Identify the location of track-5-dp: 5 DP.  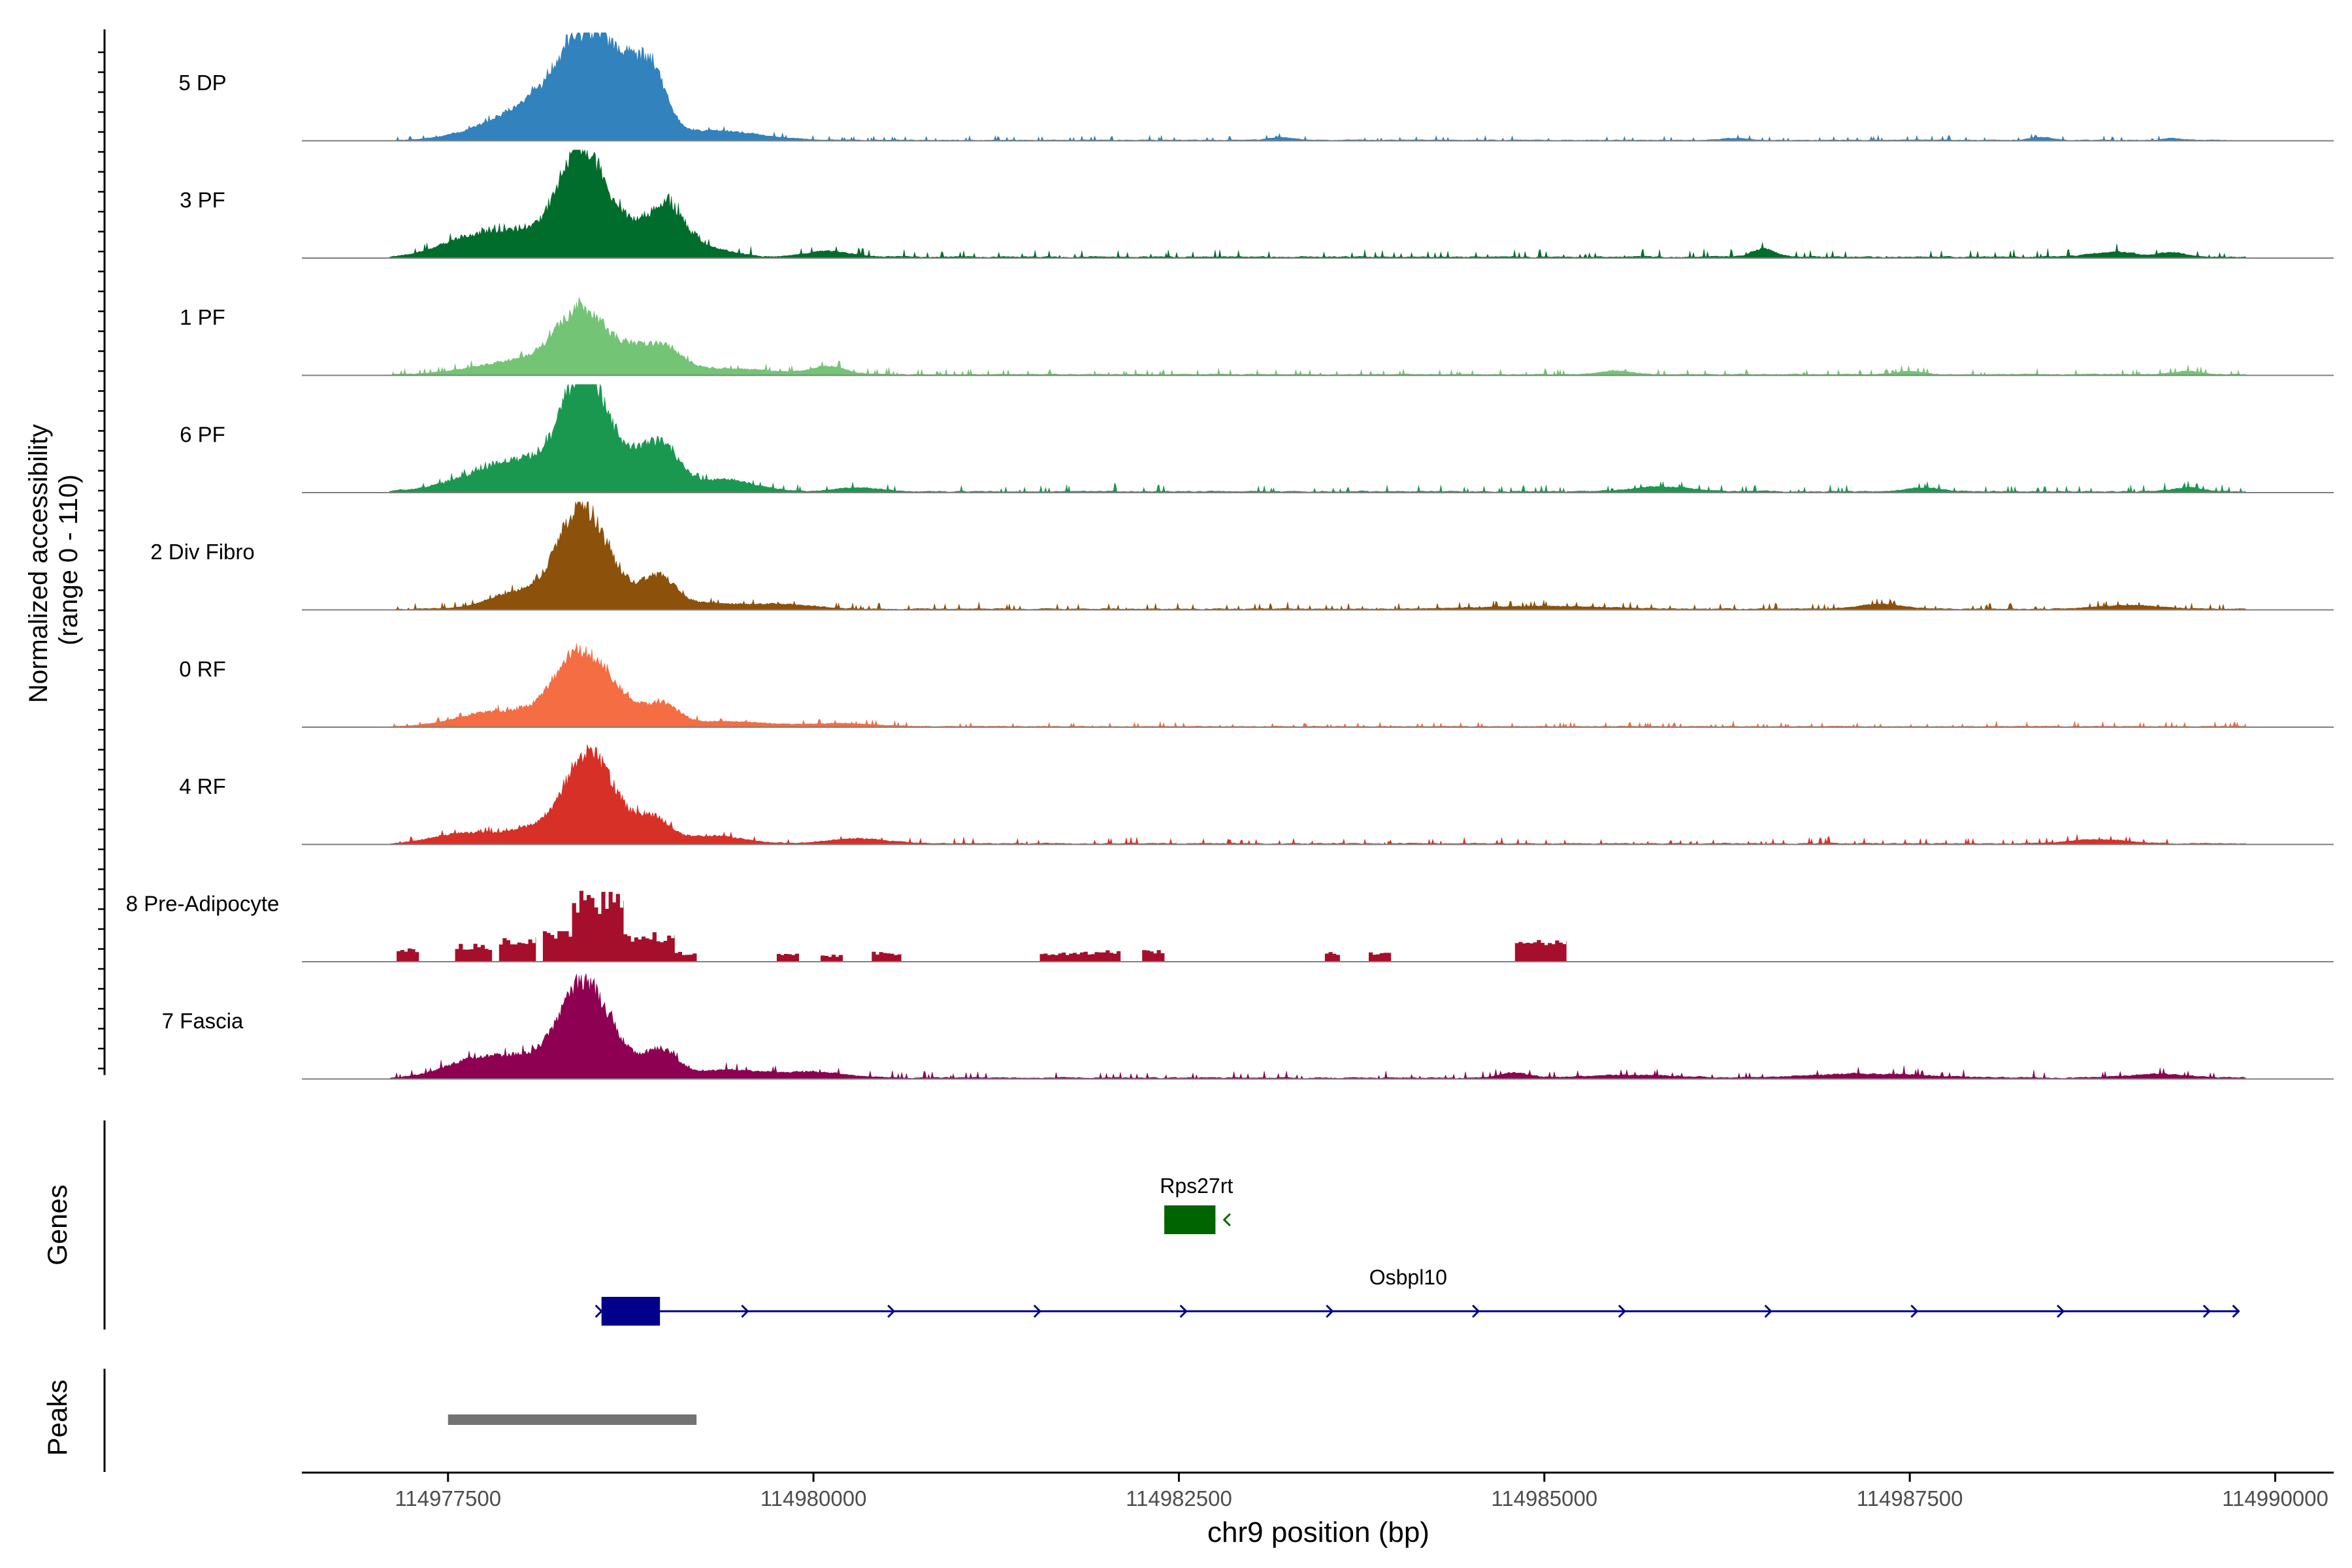
(1256, 87).